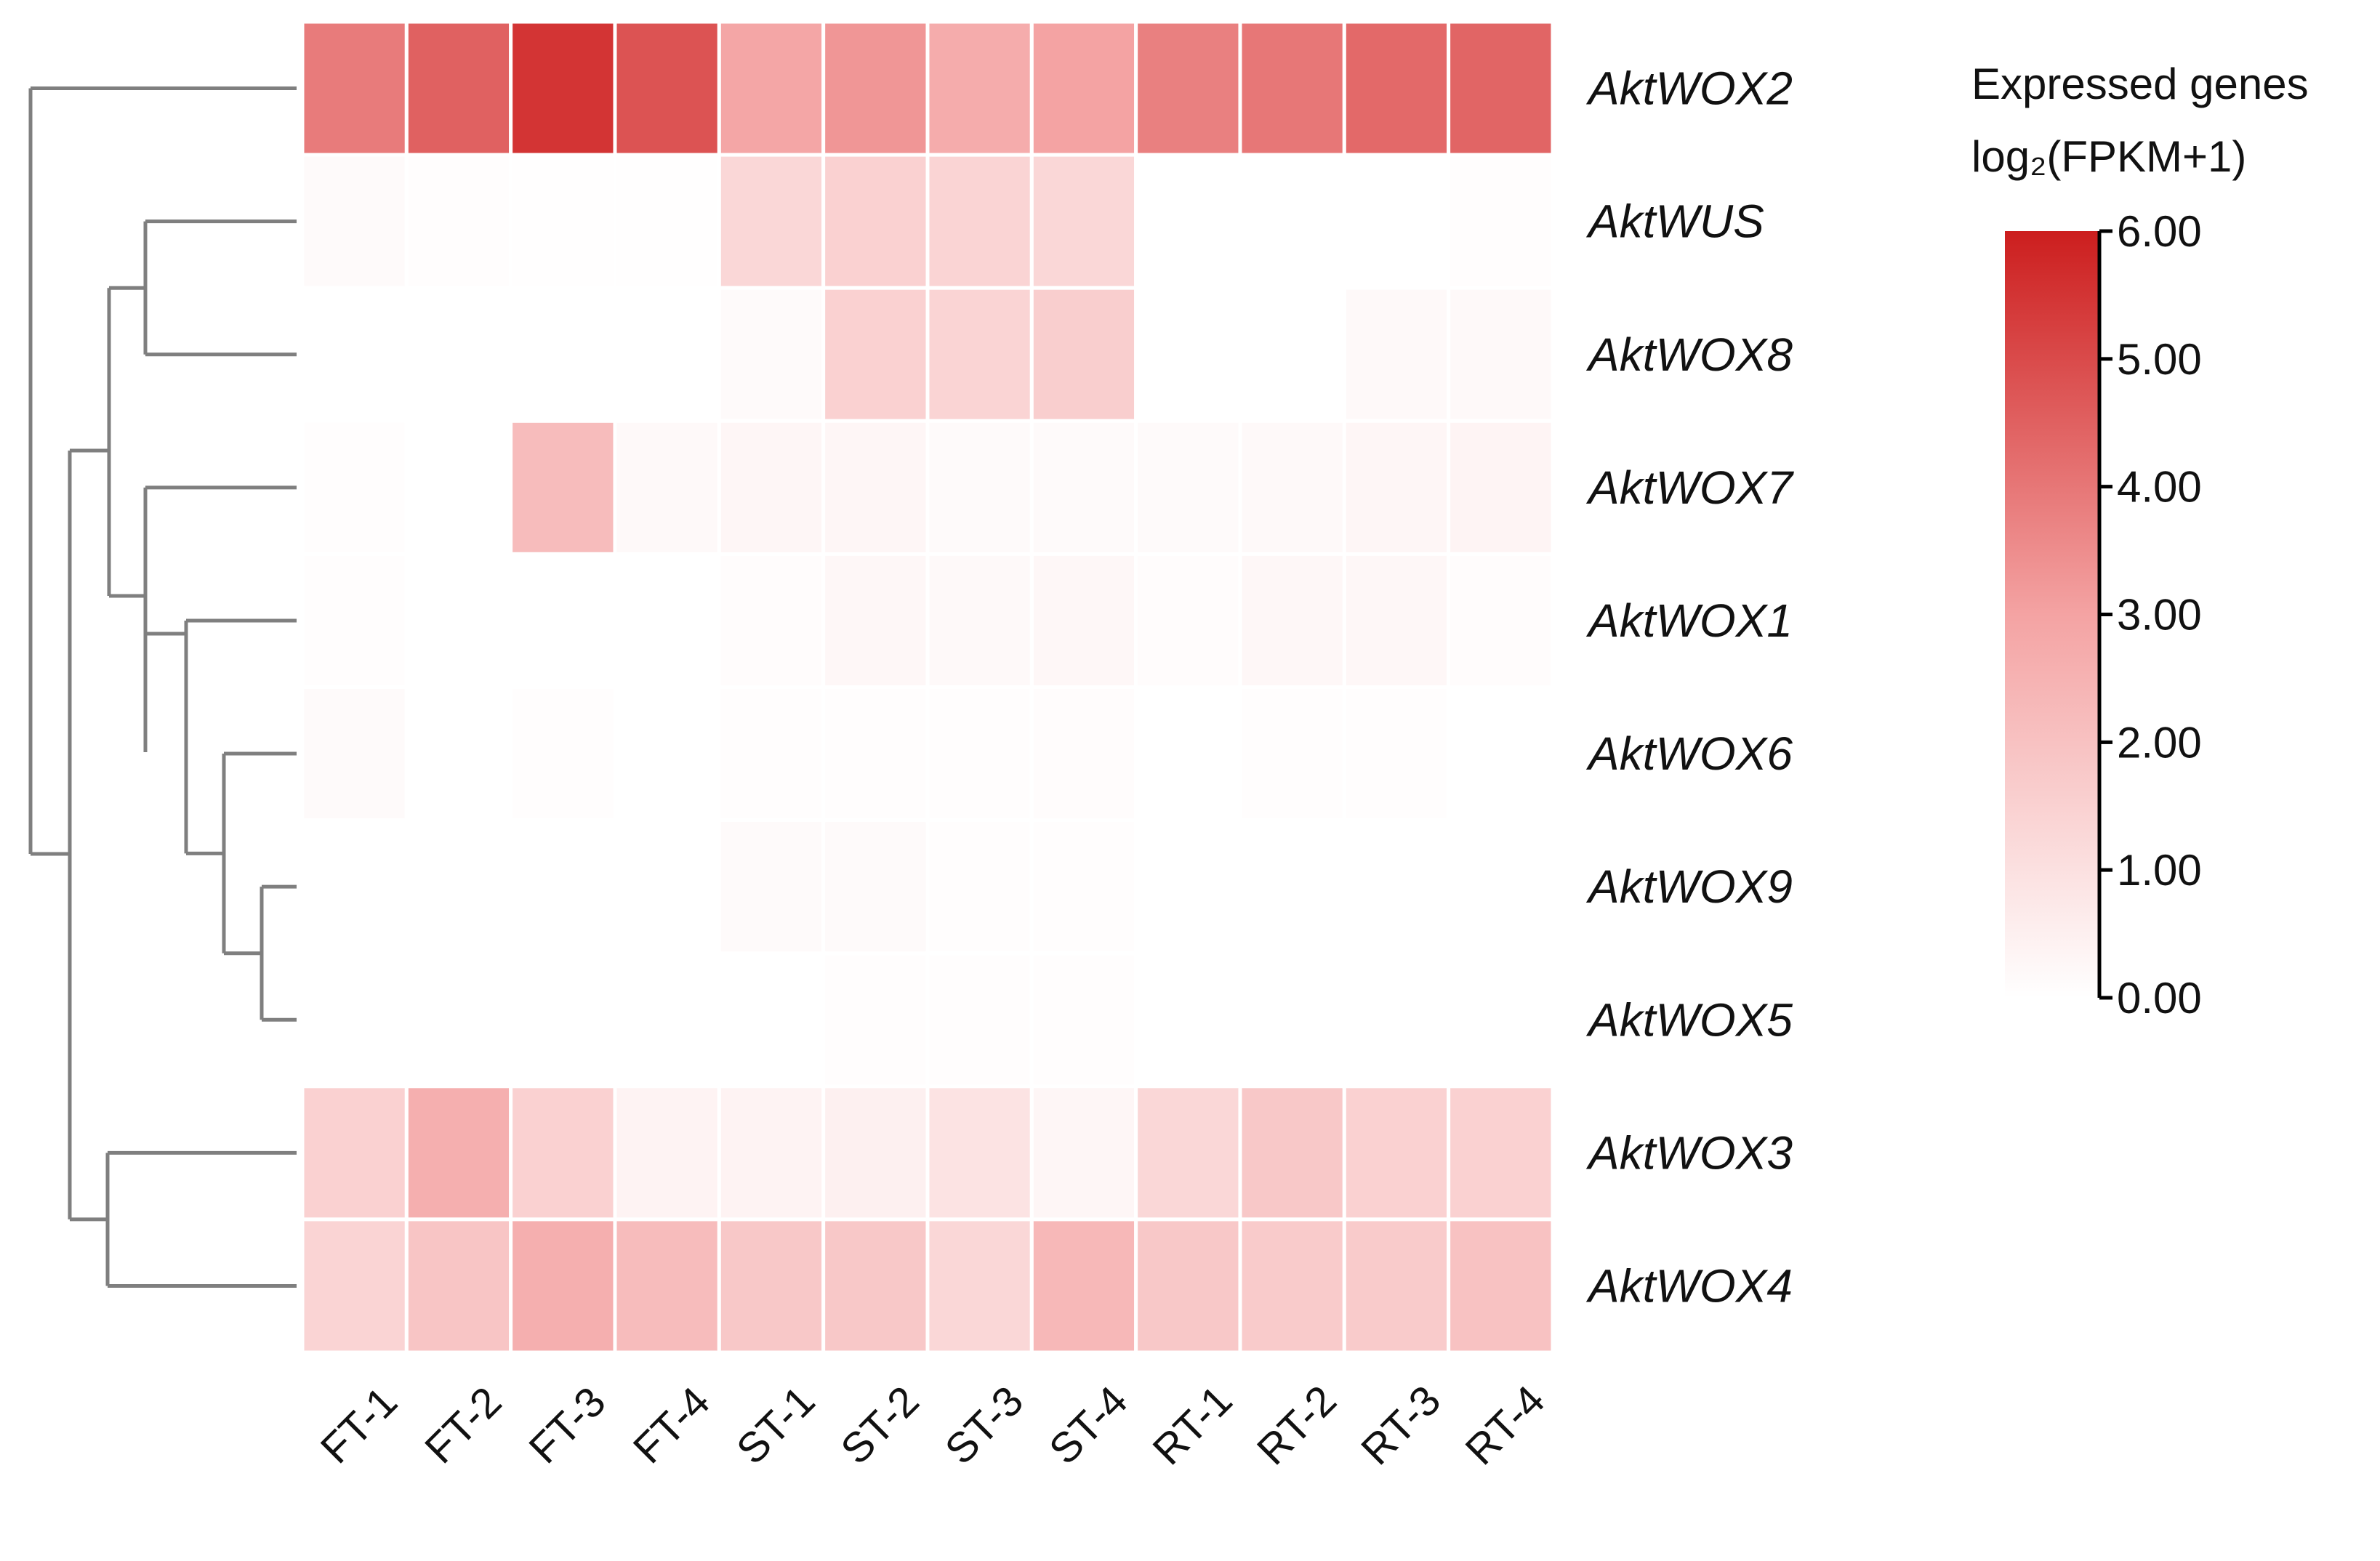 Image resolution: width=2380 pixels, height=1561 pixels. Describe the element at coordinates (984, 1425) in the screenshot. I see `column-label: ST-3` at that location.